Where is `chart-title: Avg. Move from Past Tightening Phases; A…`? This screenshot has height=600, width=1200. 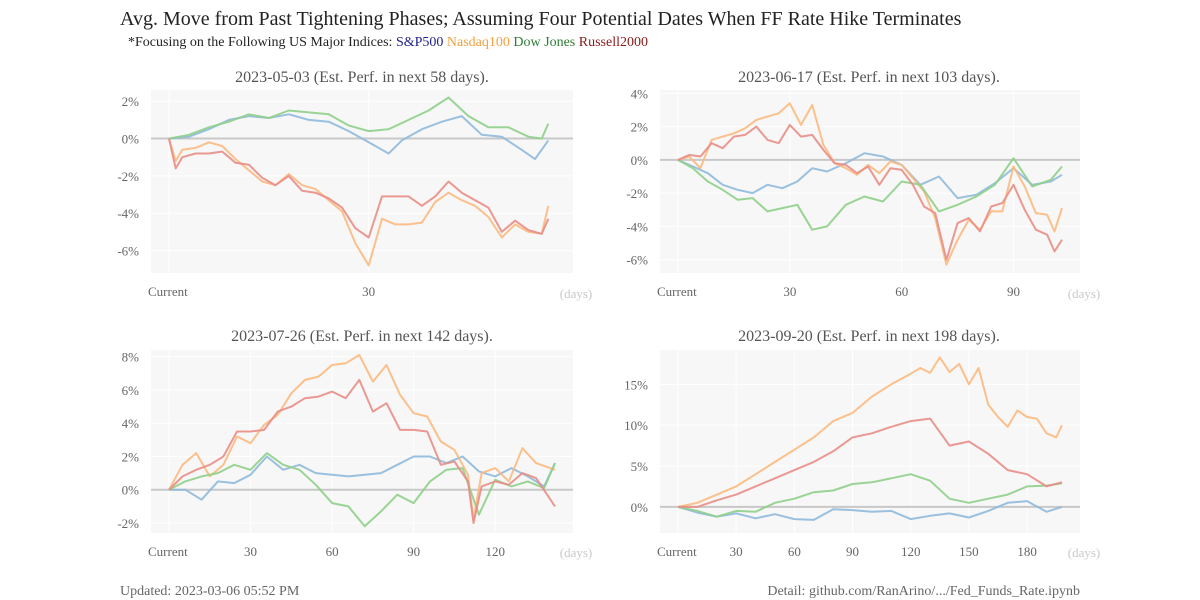
chart-title: Avg. Move from Past Tightening Phases; A… is located at coordinates (541, 19).